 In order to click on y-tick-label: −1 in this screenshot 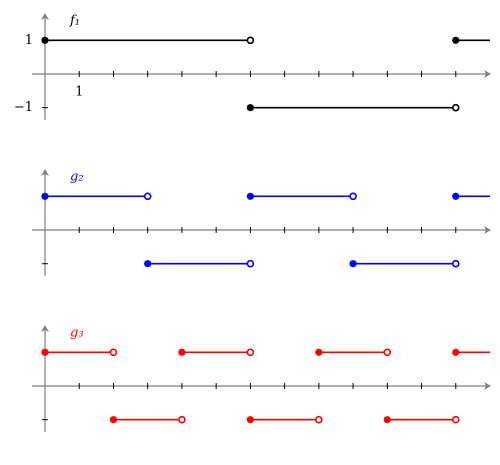, I will do `click(23, 107)`.